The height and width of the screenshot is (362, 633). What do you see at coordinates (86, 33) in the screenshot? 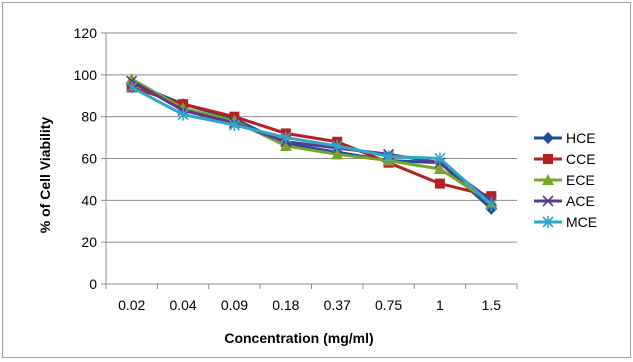
I see `y-tick-label: 120` at bounding box center [86, 33].